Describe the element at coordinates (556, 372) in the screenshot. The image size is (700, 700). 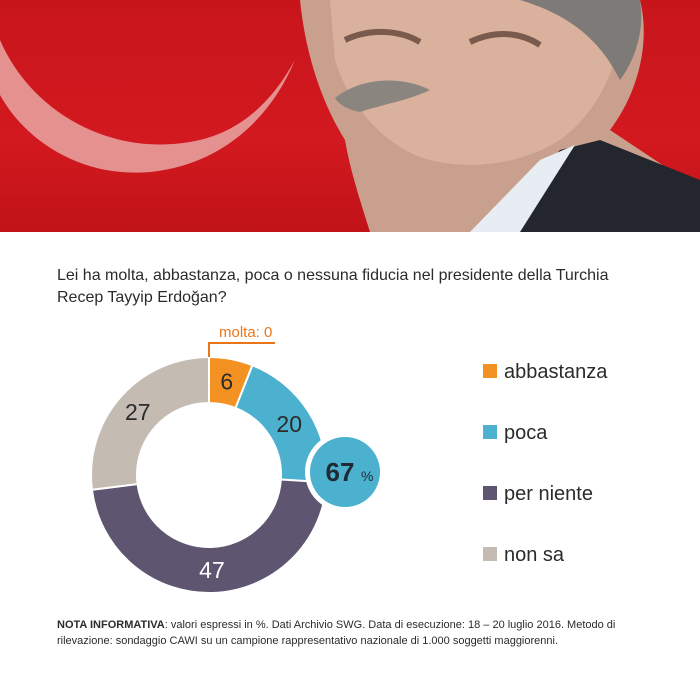
I see `legend-label-abbastanza: abbastanza` at that location.